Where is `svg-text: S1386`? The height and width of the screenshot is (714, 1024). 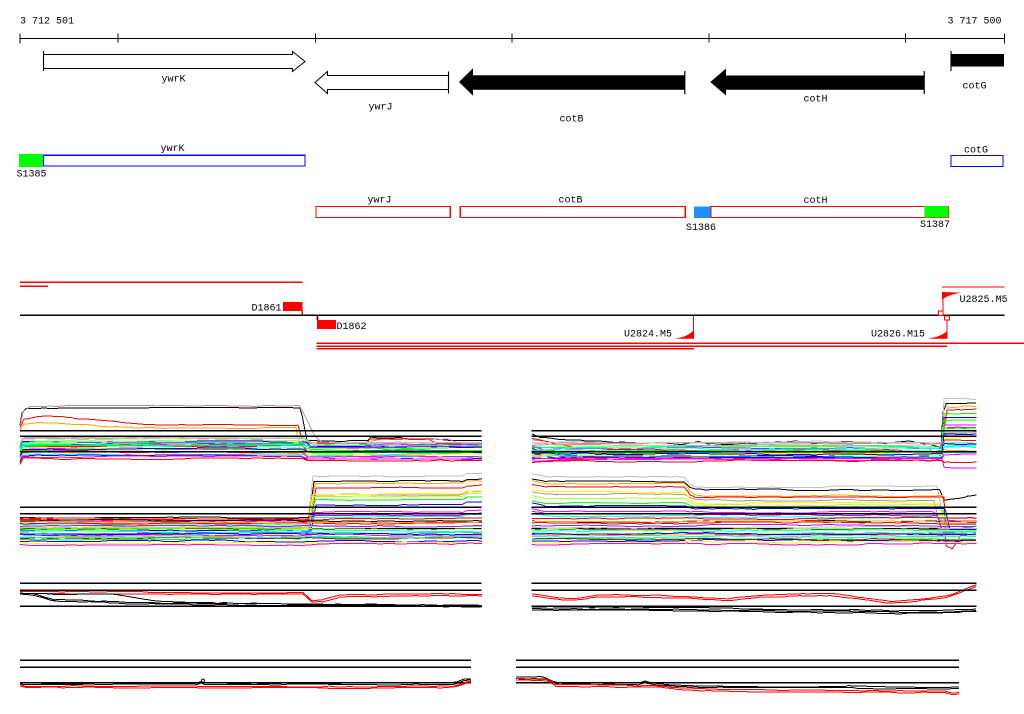 svg-text: S1386 is located at coordinates (701, 228).